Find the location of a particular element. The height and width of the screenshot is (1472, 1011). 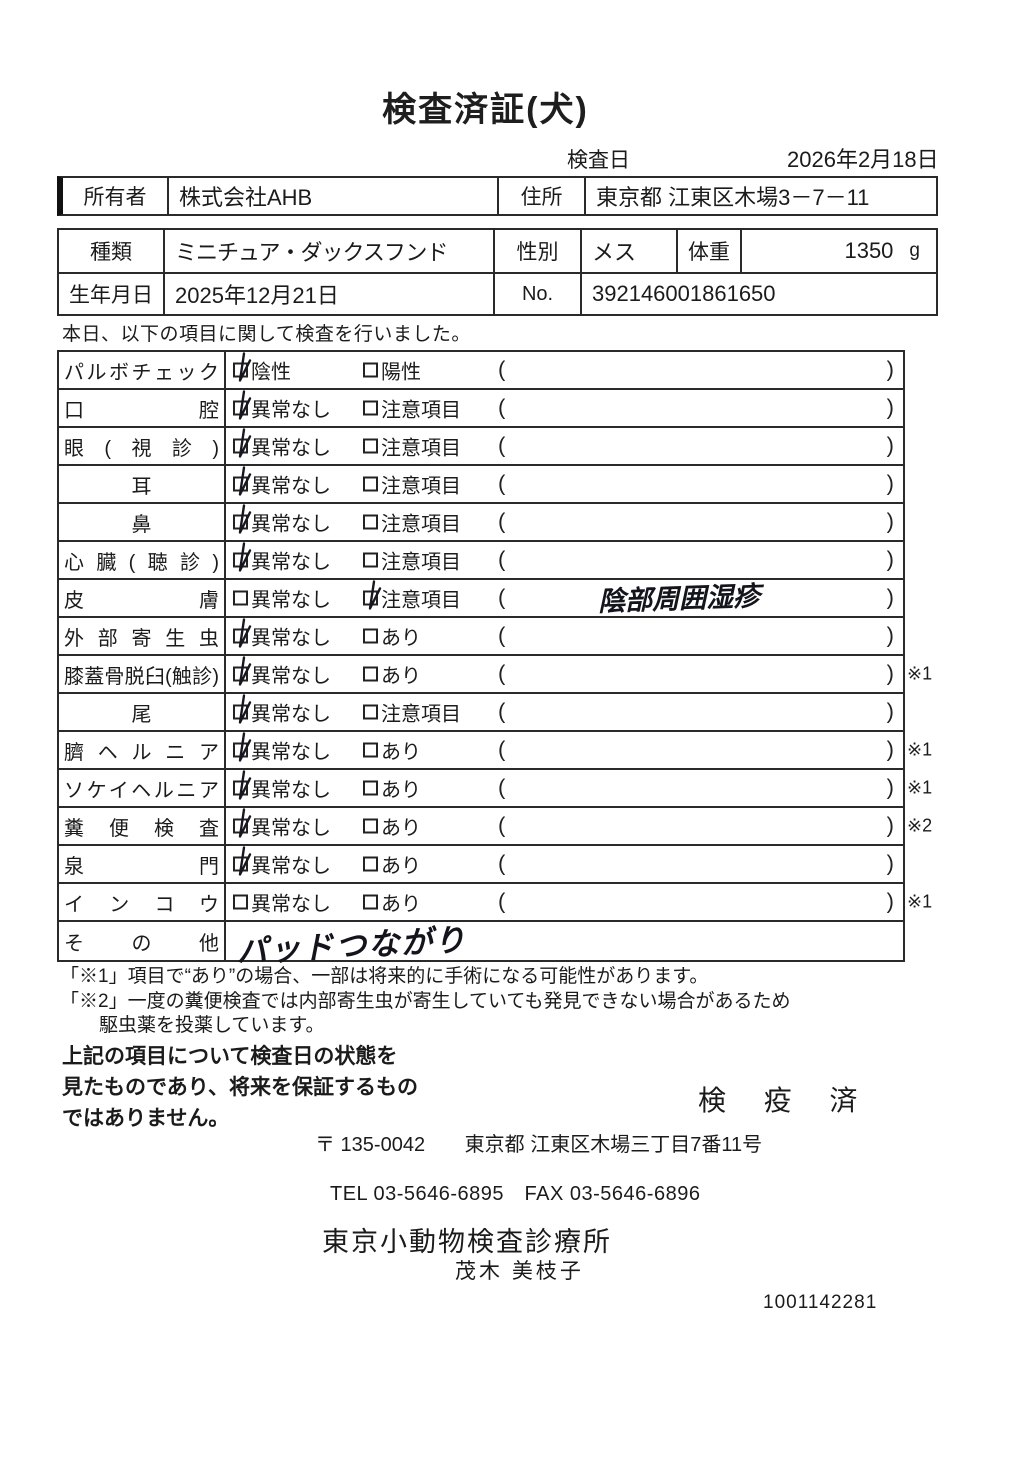

breed-value: ミニチュア・ダックスフンド is located at coordinates (328, 251).